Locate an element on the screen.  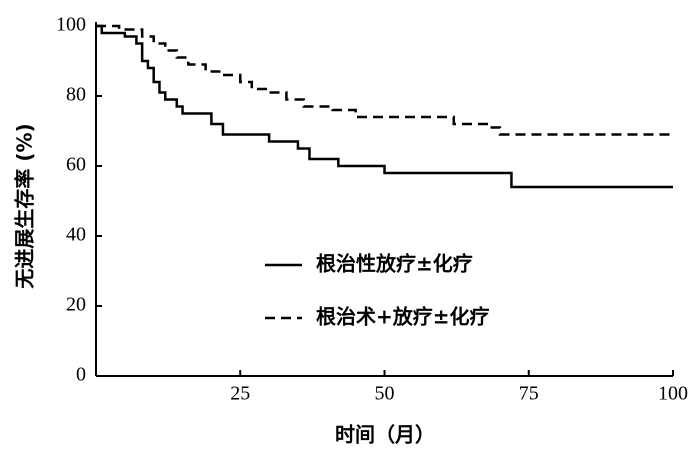
x-axis-label: 时间（月） is located at coordinates (385, 435).